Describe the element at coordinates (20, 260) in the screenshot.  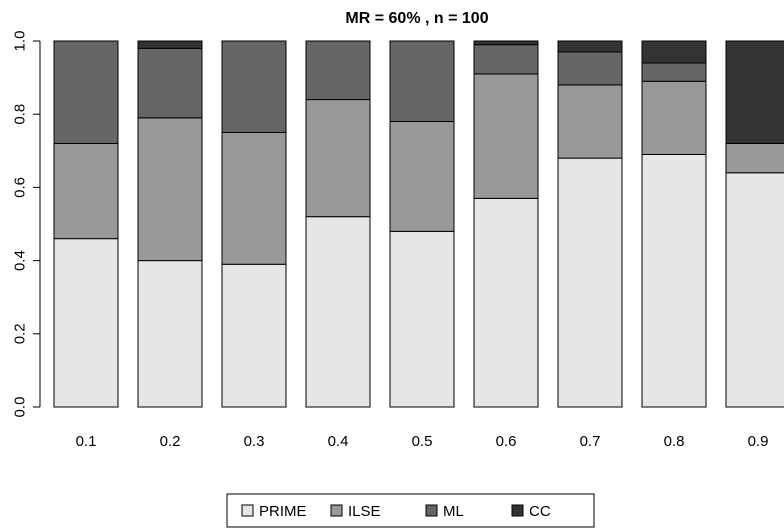
I see `y-tick-label: 0.4` at that location.